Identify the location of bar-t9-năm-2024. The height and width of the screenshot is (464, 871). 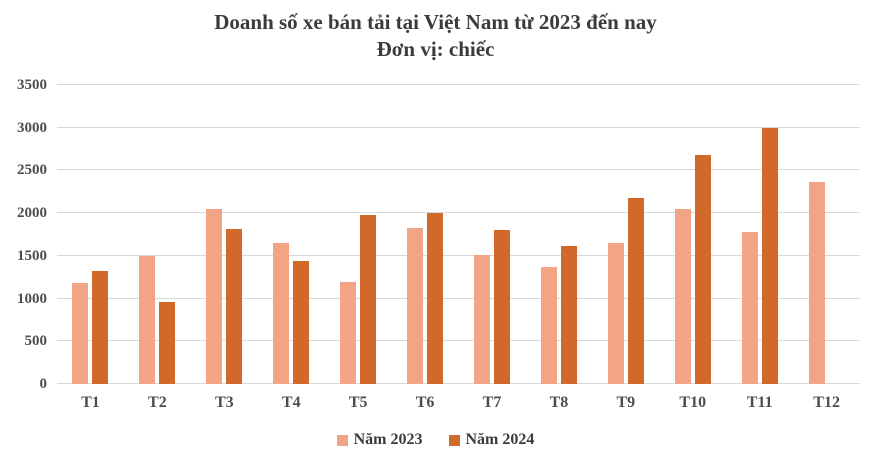
(635, 290).